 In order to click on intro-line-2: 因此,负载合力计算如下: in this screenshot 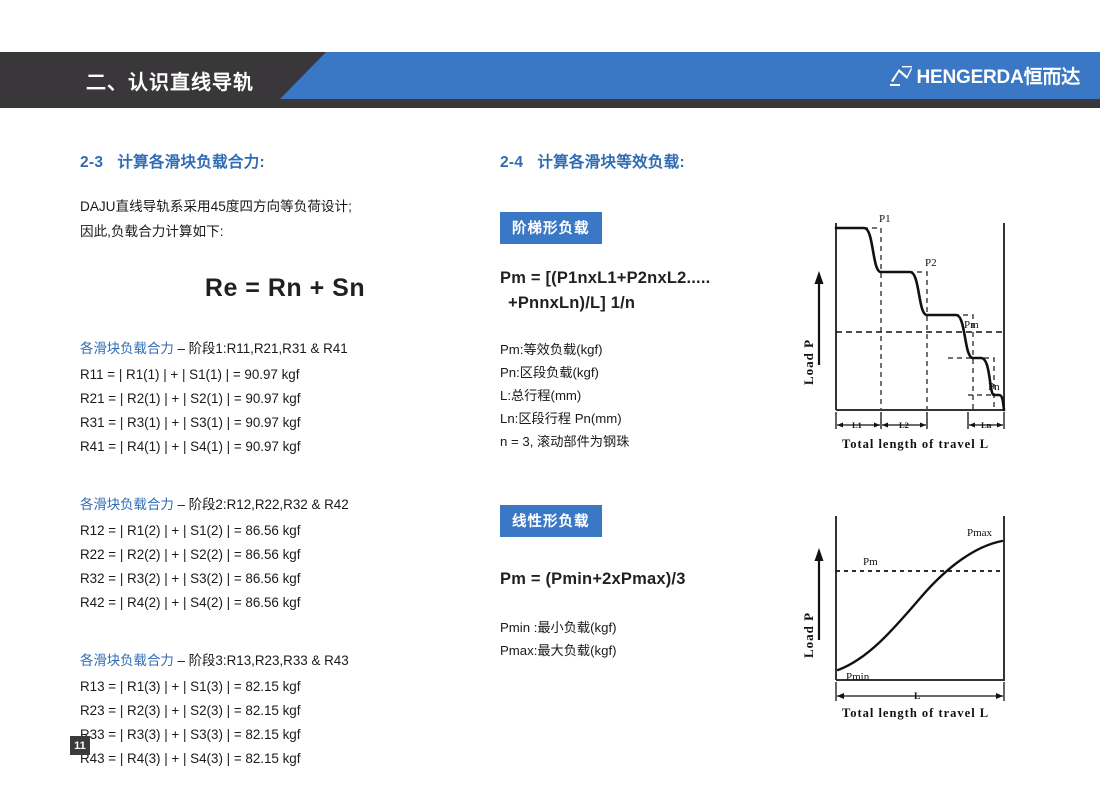, I will do `click(152, 231)`.